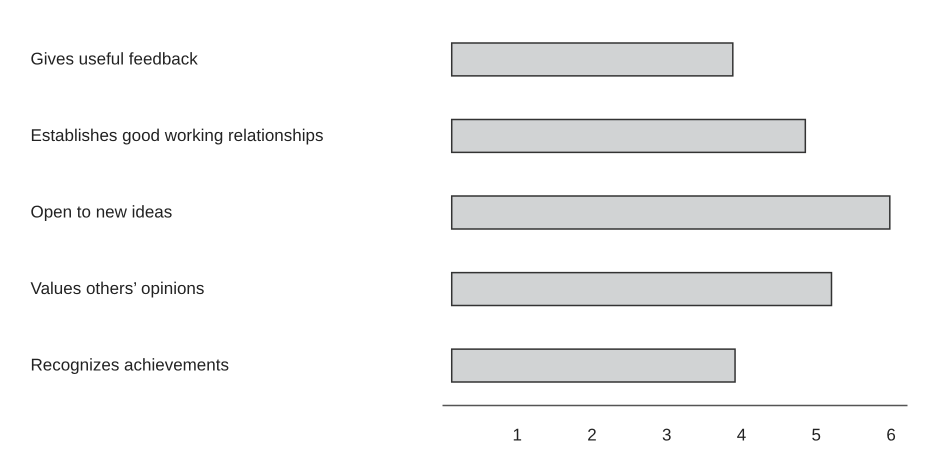 The image size is (930, 470). I want to click on y-tick-label: Gives useful feedback, so click(114, 58).